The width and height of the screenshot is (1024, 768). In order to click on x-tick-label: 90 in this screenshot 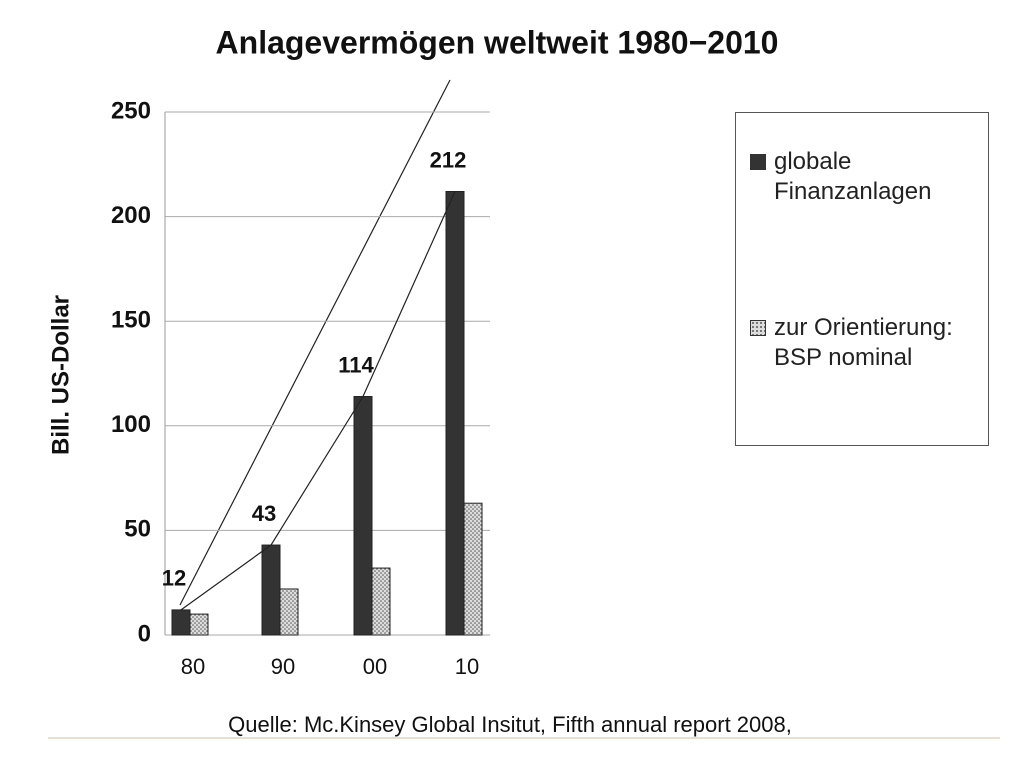, I will do `click(283, 666)`.